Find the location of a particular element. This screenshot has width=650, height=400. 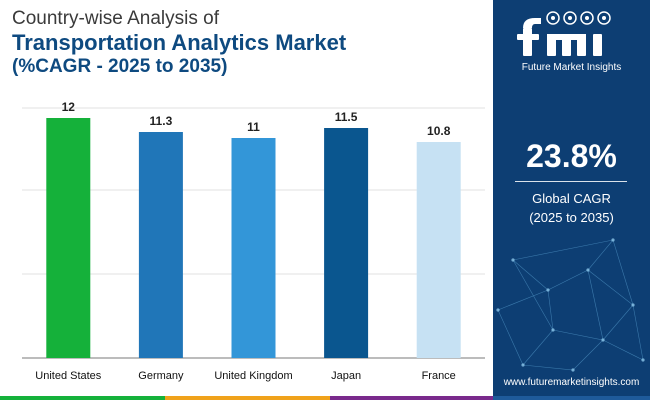

title-line-3: (%CAGR - 2025 to 2035) is located at coordinates (120, 66).